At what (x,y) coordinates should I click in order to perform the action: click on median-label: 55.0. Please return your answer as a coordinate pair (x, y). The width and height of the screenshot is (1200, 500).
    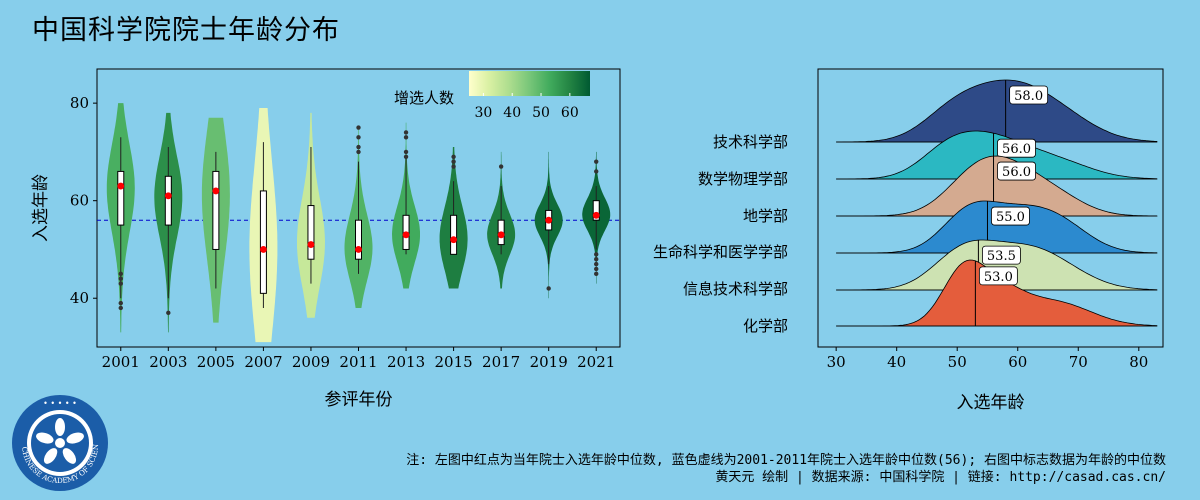
    Looking at the image, I should click on (1010, 217).